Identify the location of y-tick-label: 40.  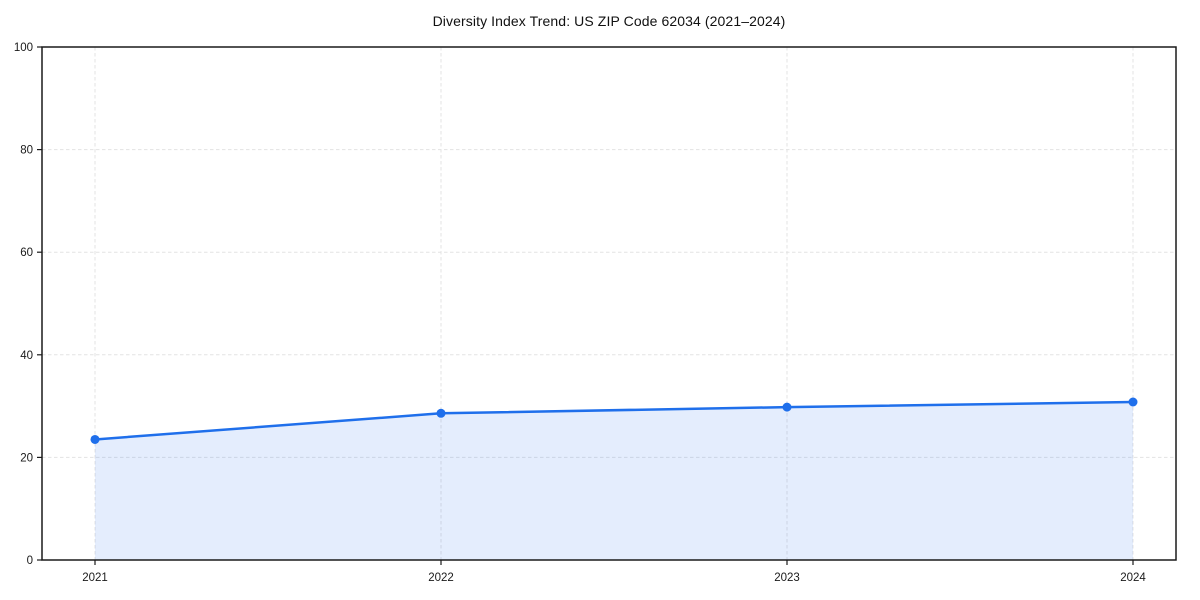
(26, 356).